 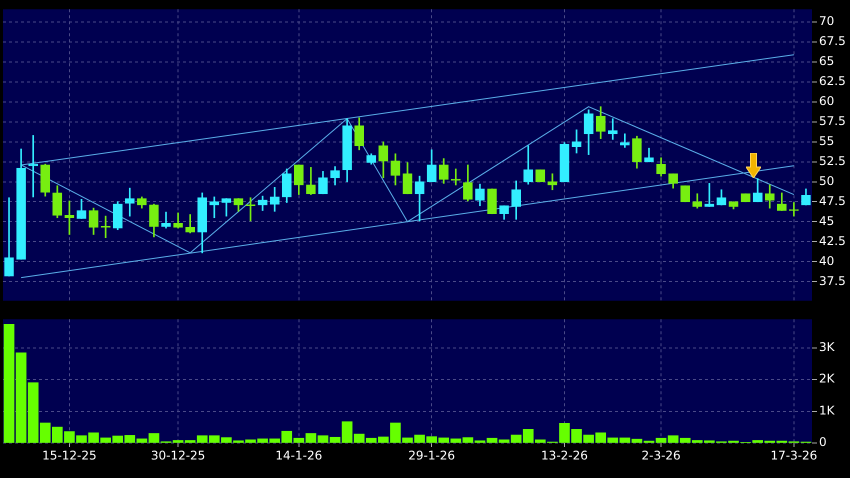 What do you see at coordinates (826, 101) in the screenshot?
I see `y-tick-label: 60` at bounding box center [826, 101].